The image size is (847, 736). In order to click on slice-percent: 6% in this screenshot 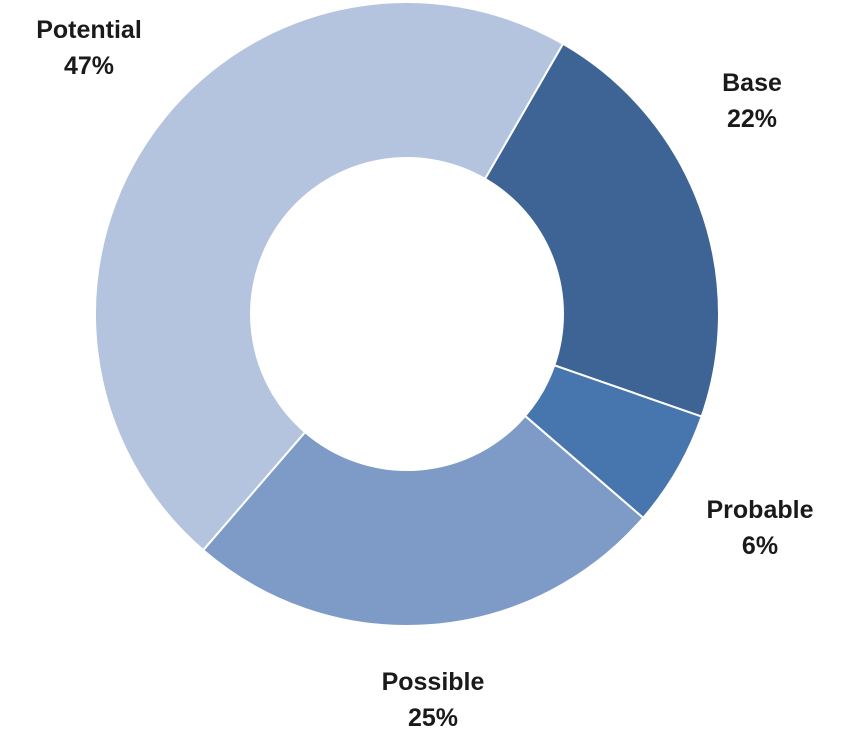, I will do `click(760, 546)`.